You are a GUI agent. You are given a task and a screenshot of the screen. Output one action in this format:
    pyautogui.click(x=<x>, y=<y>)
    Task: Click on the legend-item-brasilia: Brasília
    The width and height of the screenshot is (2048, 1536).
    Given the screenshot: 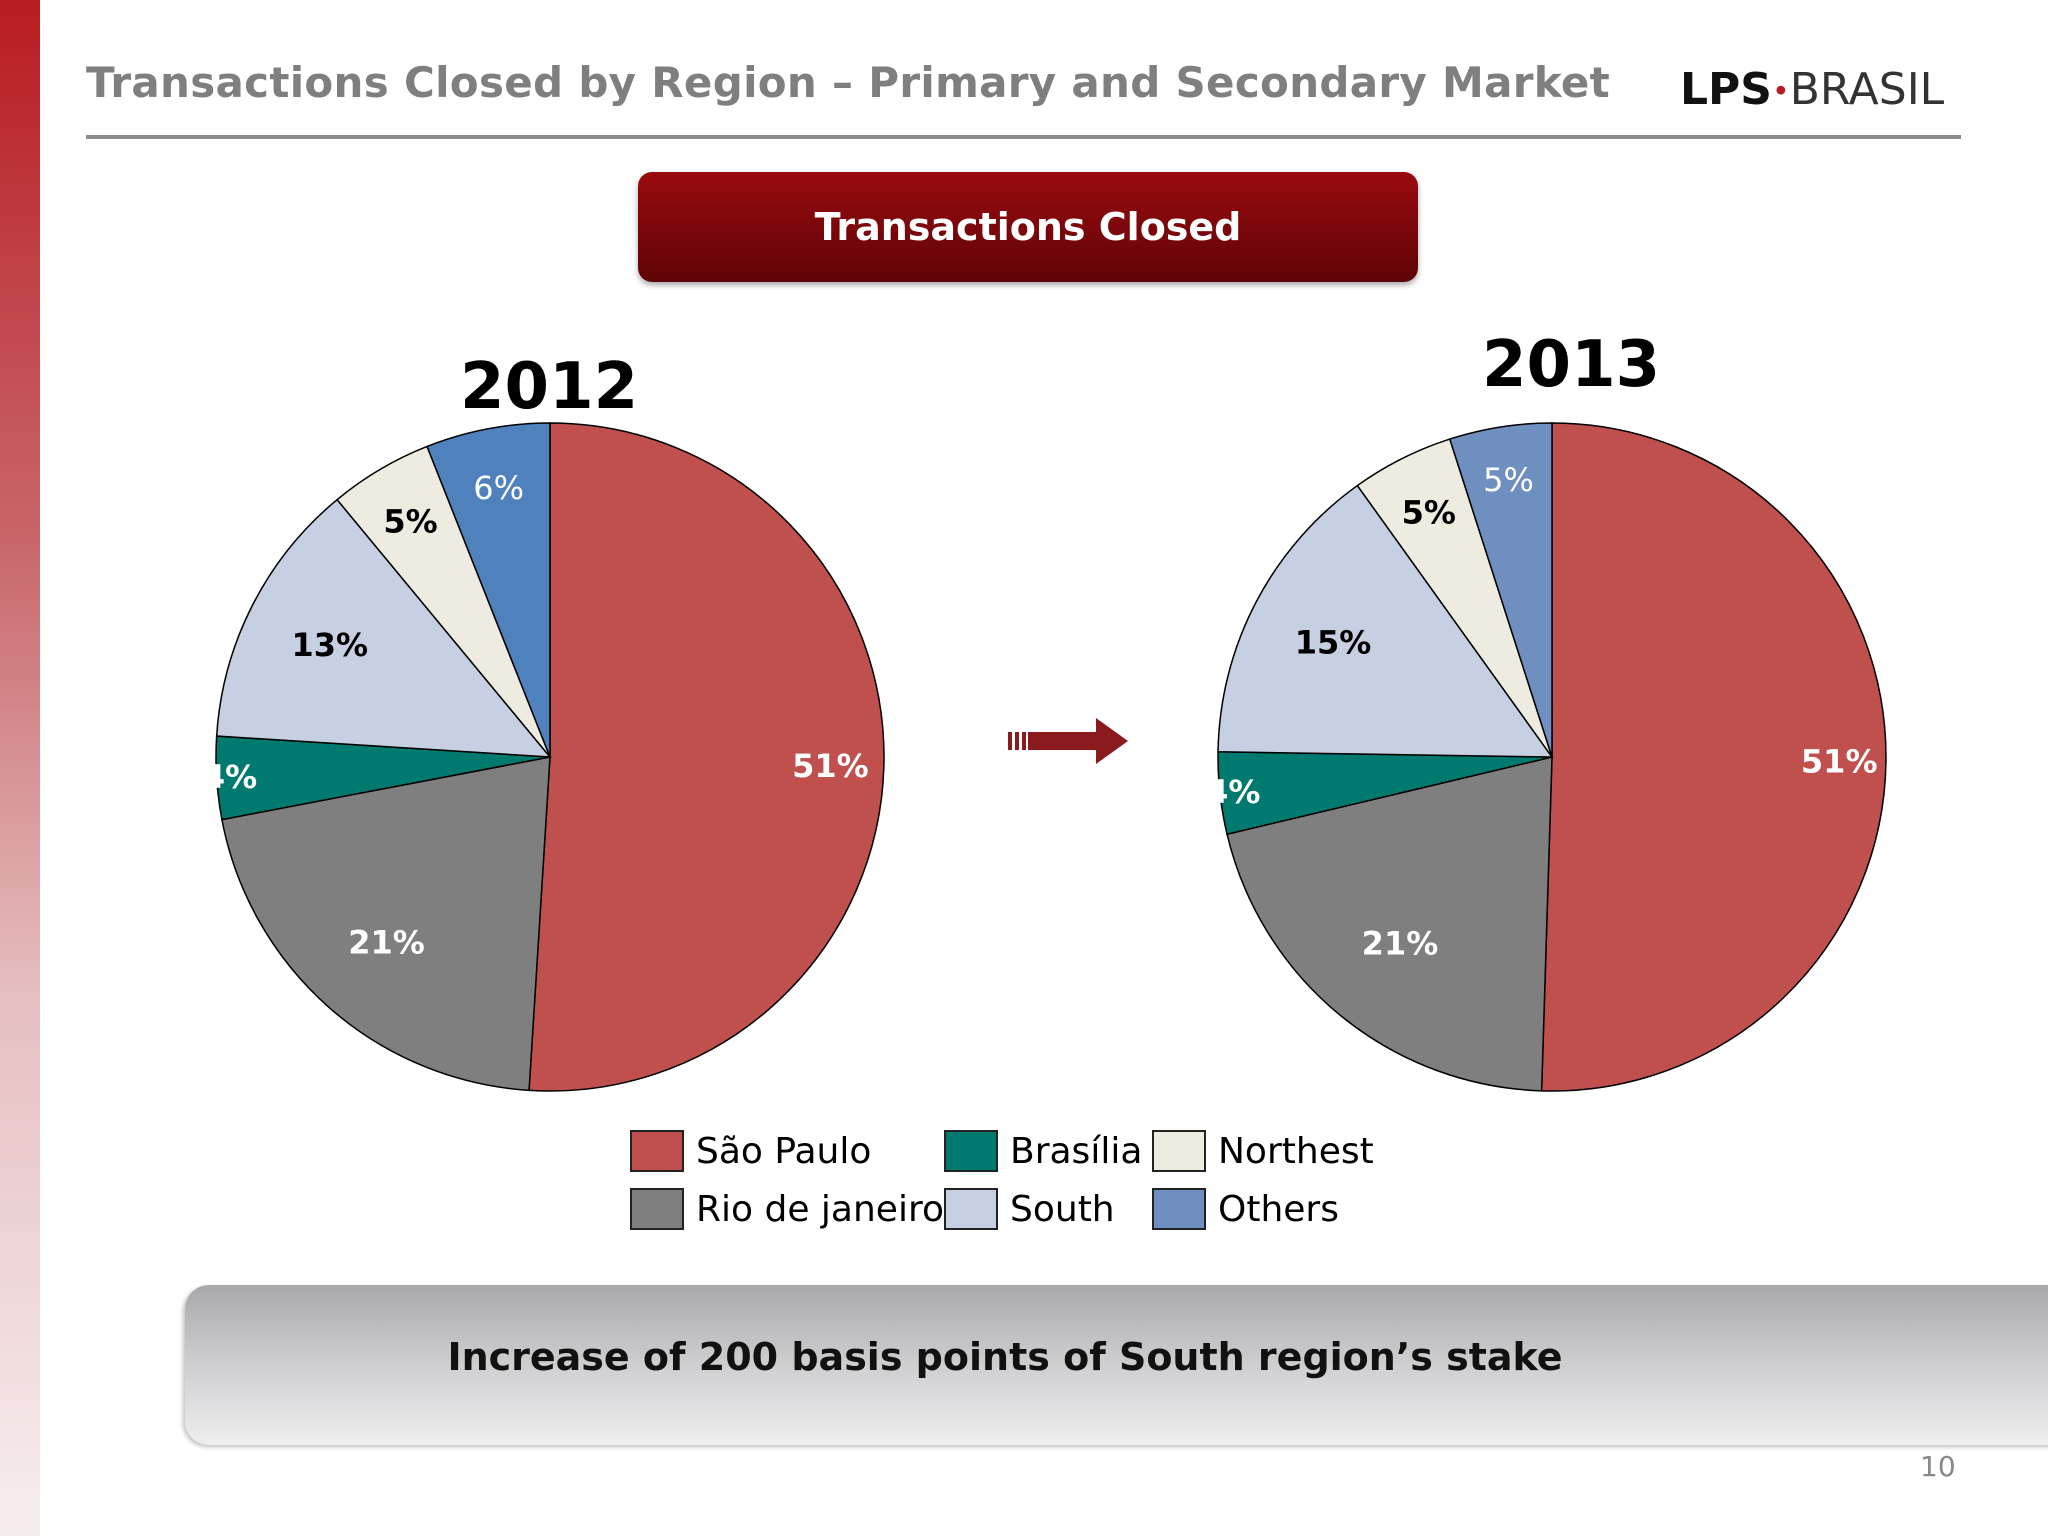 What is the action you would take?
    pyautogui.click(x=1043, y=1151)
    